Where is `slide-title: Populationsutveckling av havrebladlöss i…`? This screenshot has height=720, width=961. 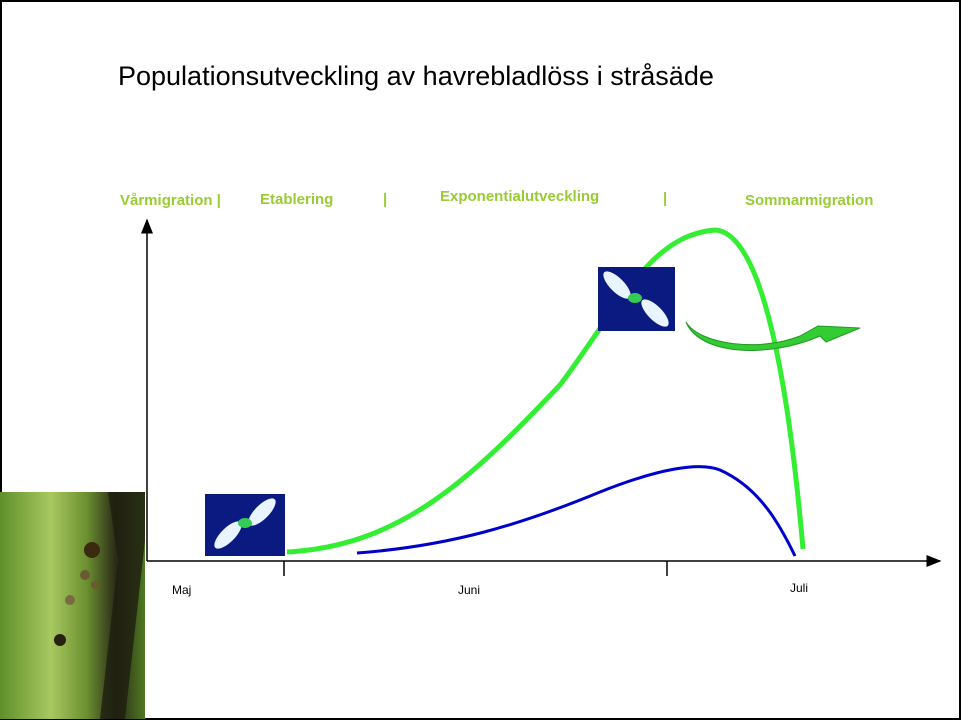 slide-title: Populationsutveckling av havrebladlöss i… is located at coordinates (416, 76).